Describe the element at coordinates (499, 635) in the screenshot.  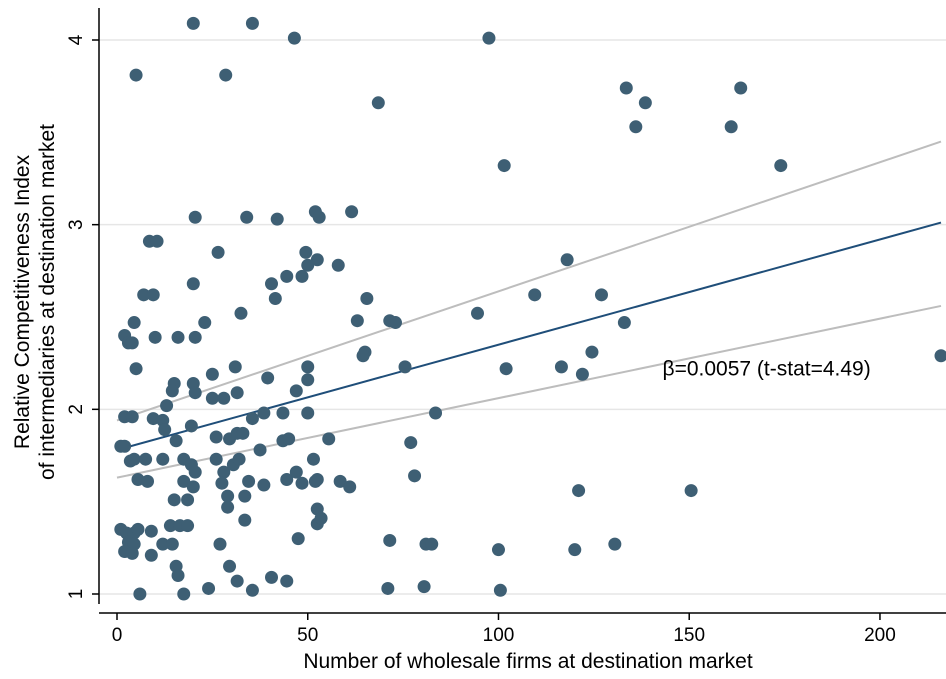
I see `x-tick-label-100: 100` at that location.